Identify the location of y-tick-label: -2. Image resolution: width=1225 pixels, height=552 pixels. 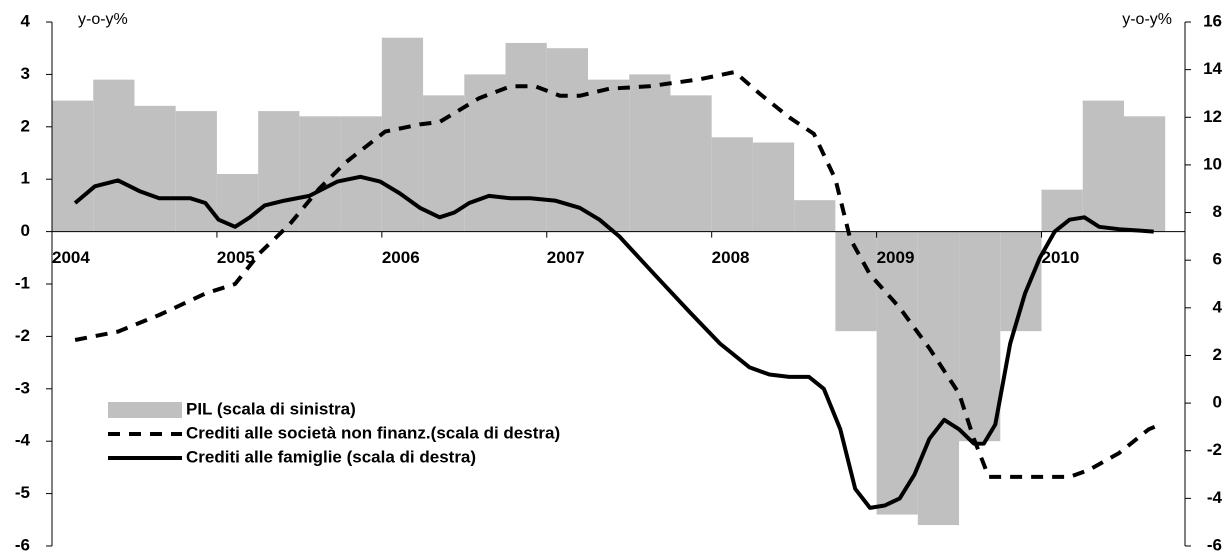
(22, 335).